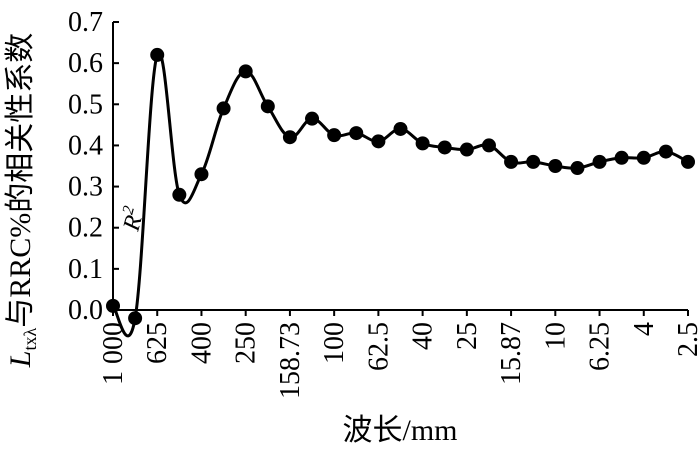  I want to click on x-tick-label: 2.5, so click(686, 339).